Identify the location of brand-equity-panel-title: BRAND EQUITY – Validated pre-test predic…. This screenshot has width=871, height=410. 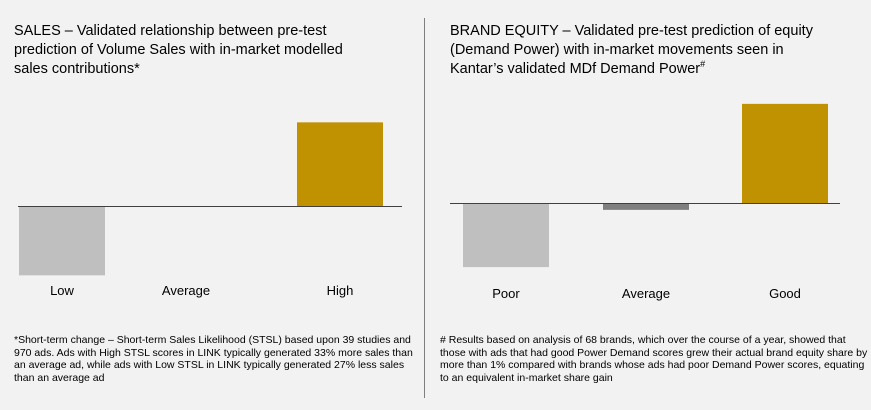
(657, 50).